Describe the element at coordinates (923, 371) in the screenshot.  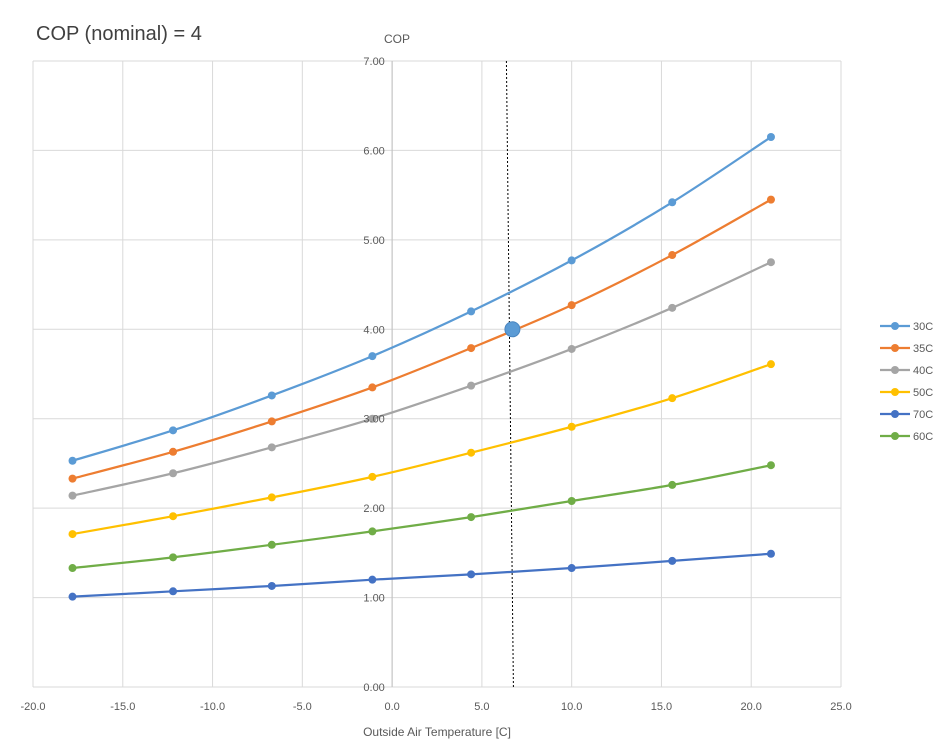
I see `legend-label: 40C` at that location.